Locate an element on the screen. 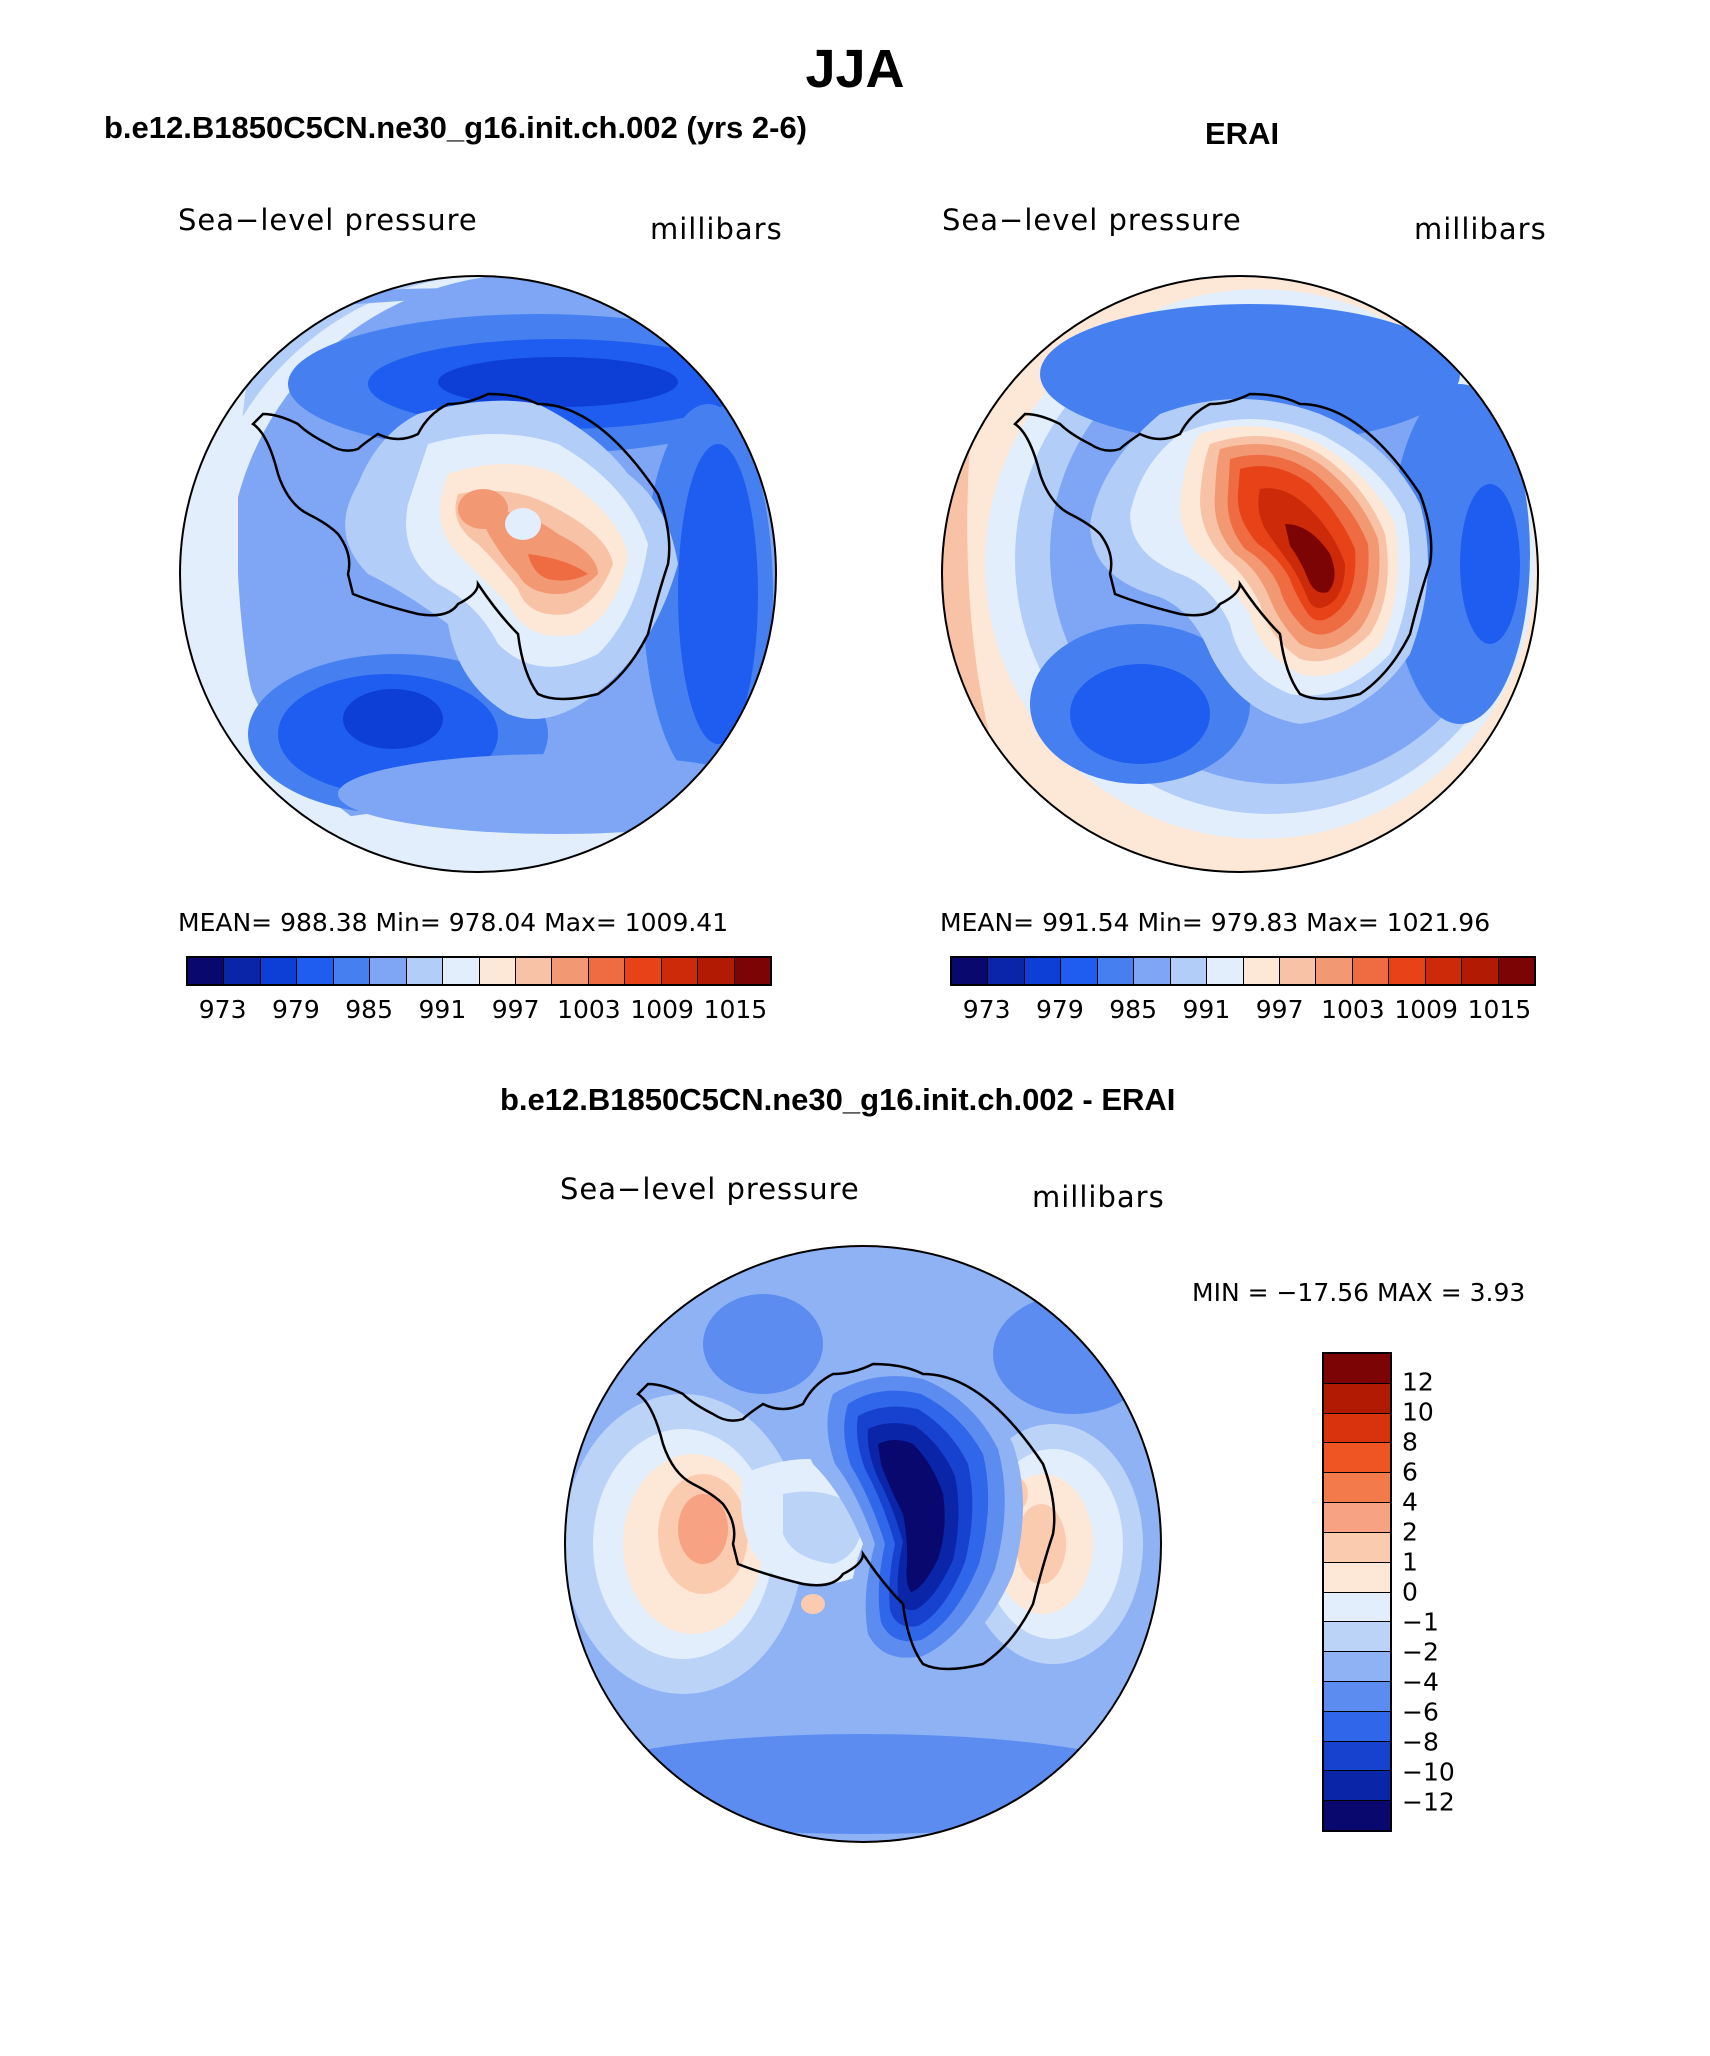 Image resolution: width=1710 pixels, height=2056 pixels. panel-3-units-label: millibars is located at coordinates (1098, 1197).